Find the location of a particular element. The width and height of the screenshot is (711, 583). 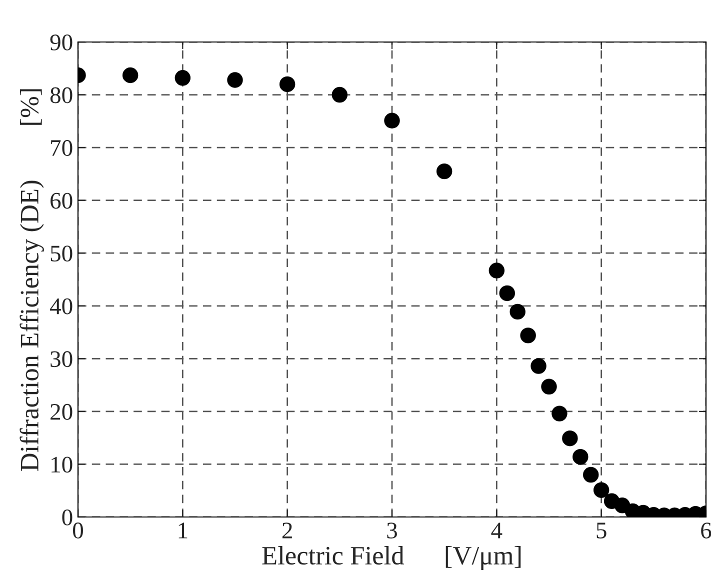

y-tick-label: 30 is located at coordinates (61, 359).